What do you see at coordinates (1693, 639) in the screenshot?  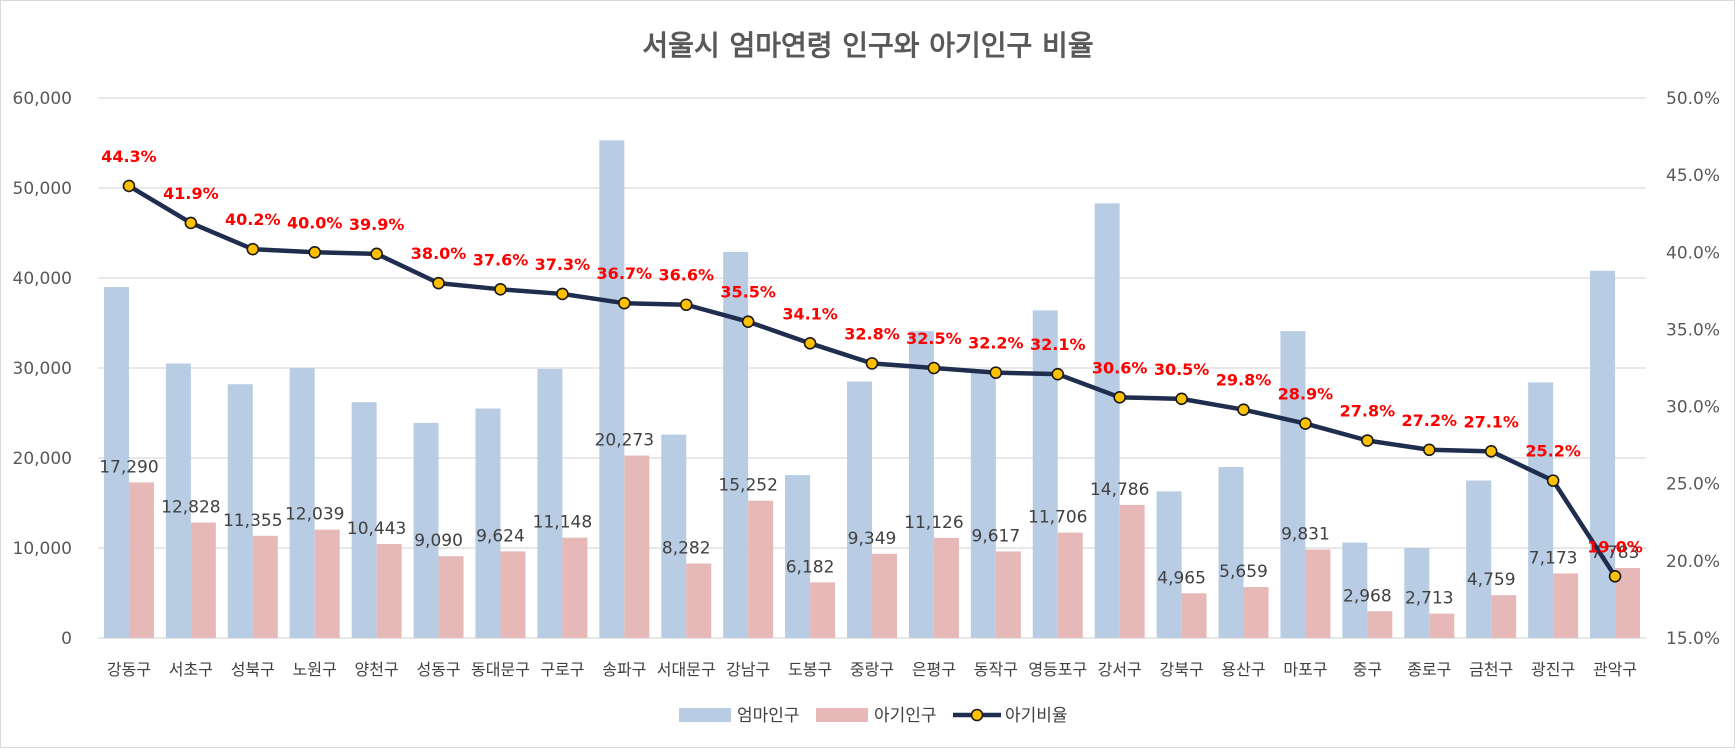 I see `y2-tick-label: 15.0%` at bounding box center [1693, 639].